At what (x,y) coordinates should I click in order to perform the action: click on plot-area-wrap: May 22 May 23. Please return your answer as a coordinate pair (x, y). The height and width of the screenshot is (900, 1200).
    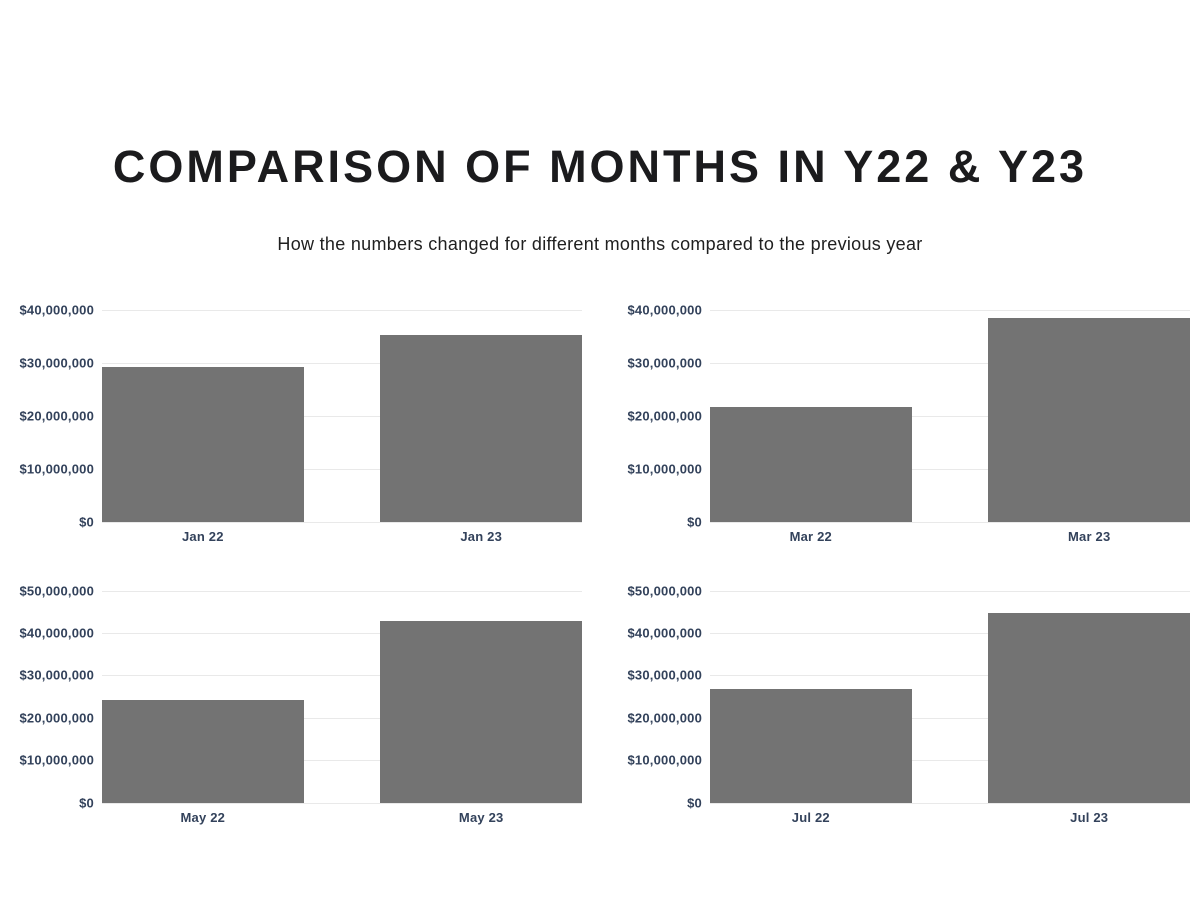
    Looking at the image, I should click on (342, 707).